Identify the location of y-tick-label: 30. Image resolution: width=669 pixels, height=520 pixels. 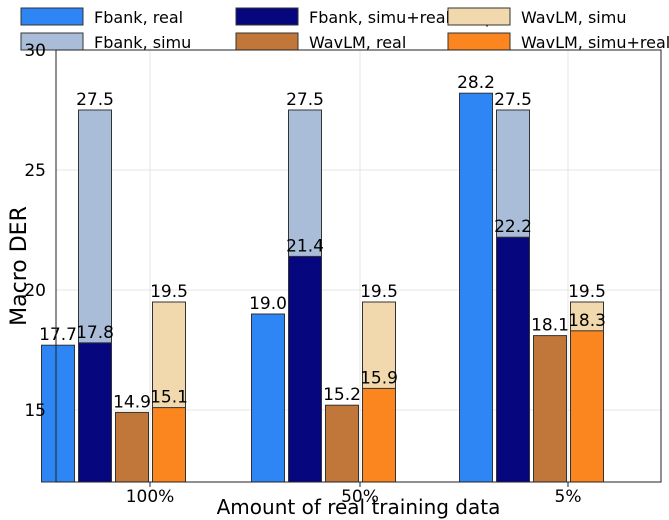
(35, 51).